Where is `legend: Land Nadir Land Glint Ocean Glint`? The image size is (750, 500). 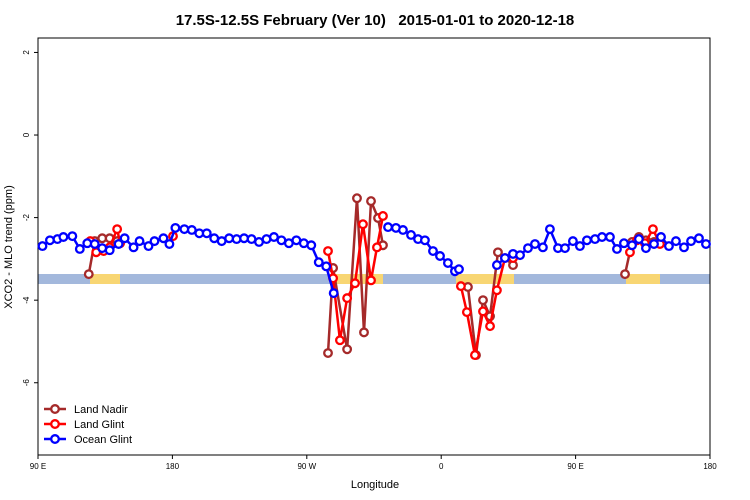 legend: Land Nadir Land Glint Ocean Glint is located at coordinates (88, 425).